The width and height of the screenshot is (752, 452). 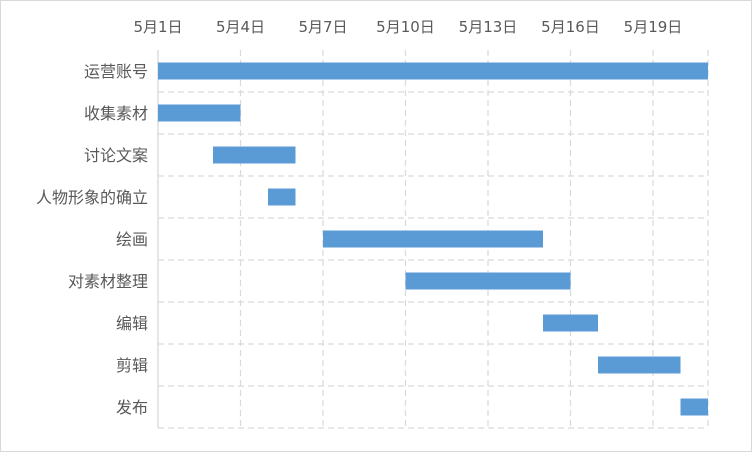 What do you see at coordinates (322, 27) in the screenshot?
I see `x-tick-label: 5月7日` at bounding box center [322, 27].